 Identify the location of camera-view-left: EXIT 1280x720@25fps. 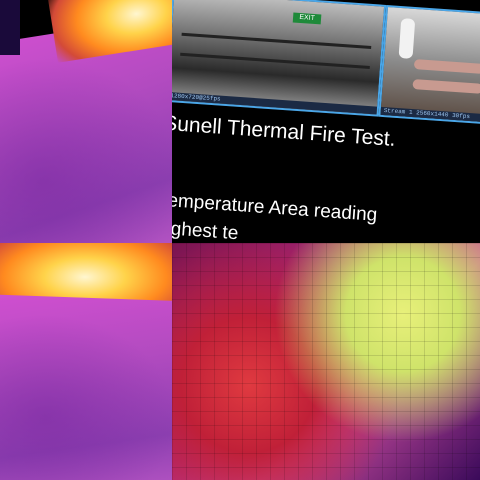
(279, 58).